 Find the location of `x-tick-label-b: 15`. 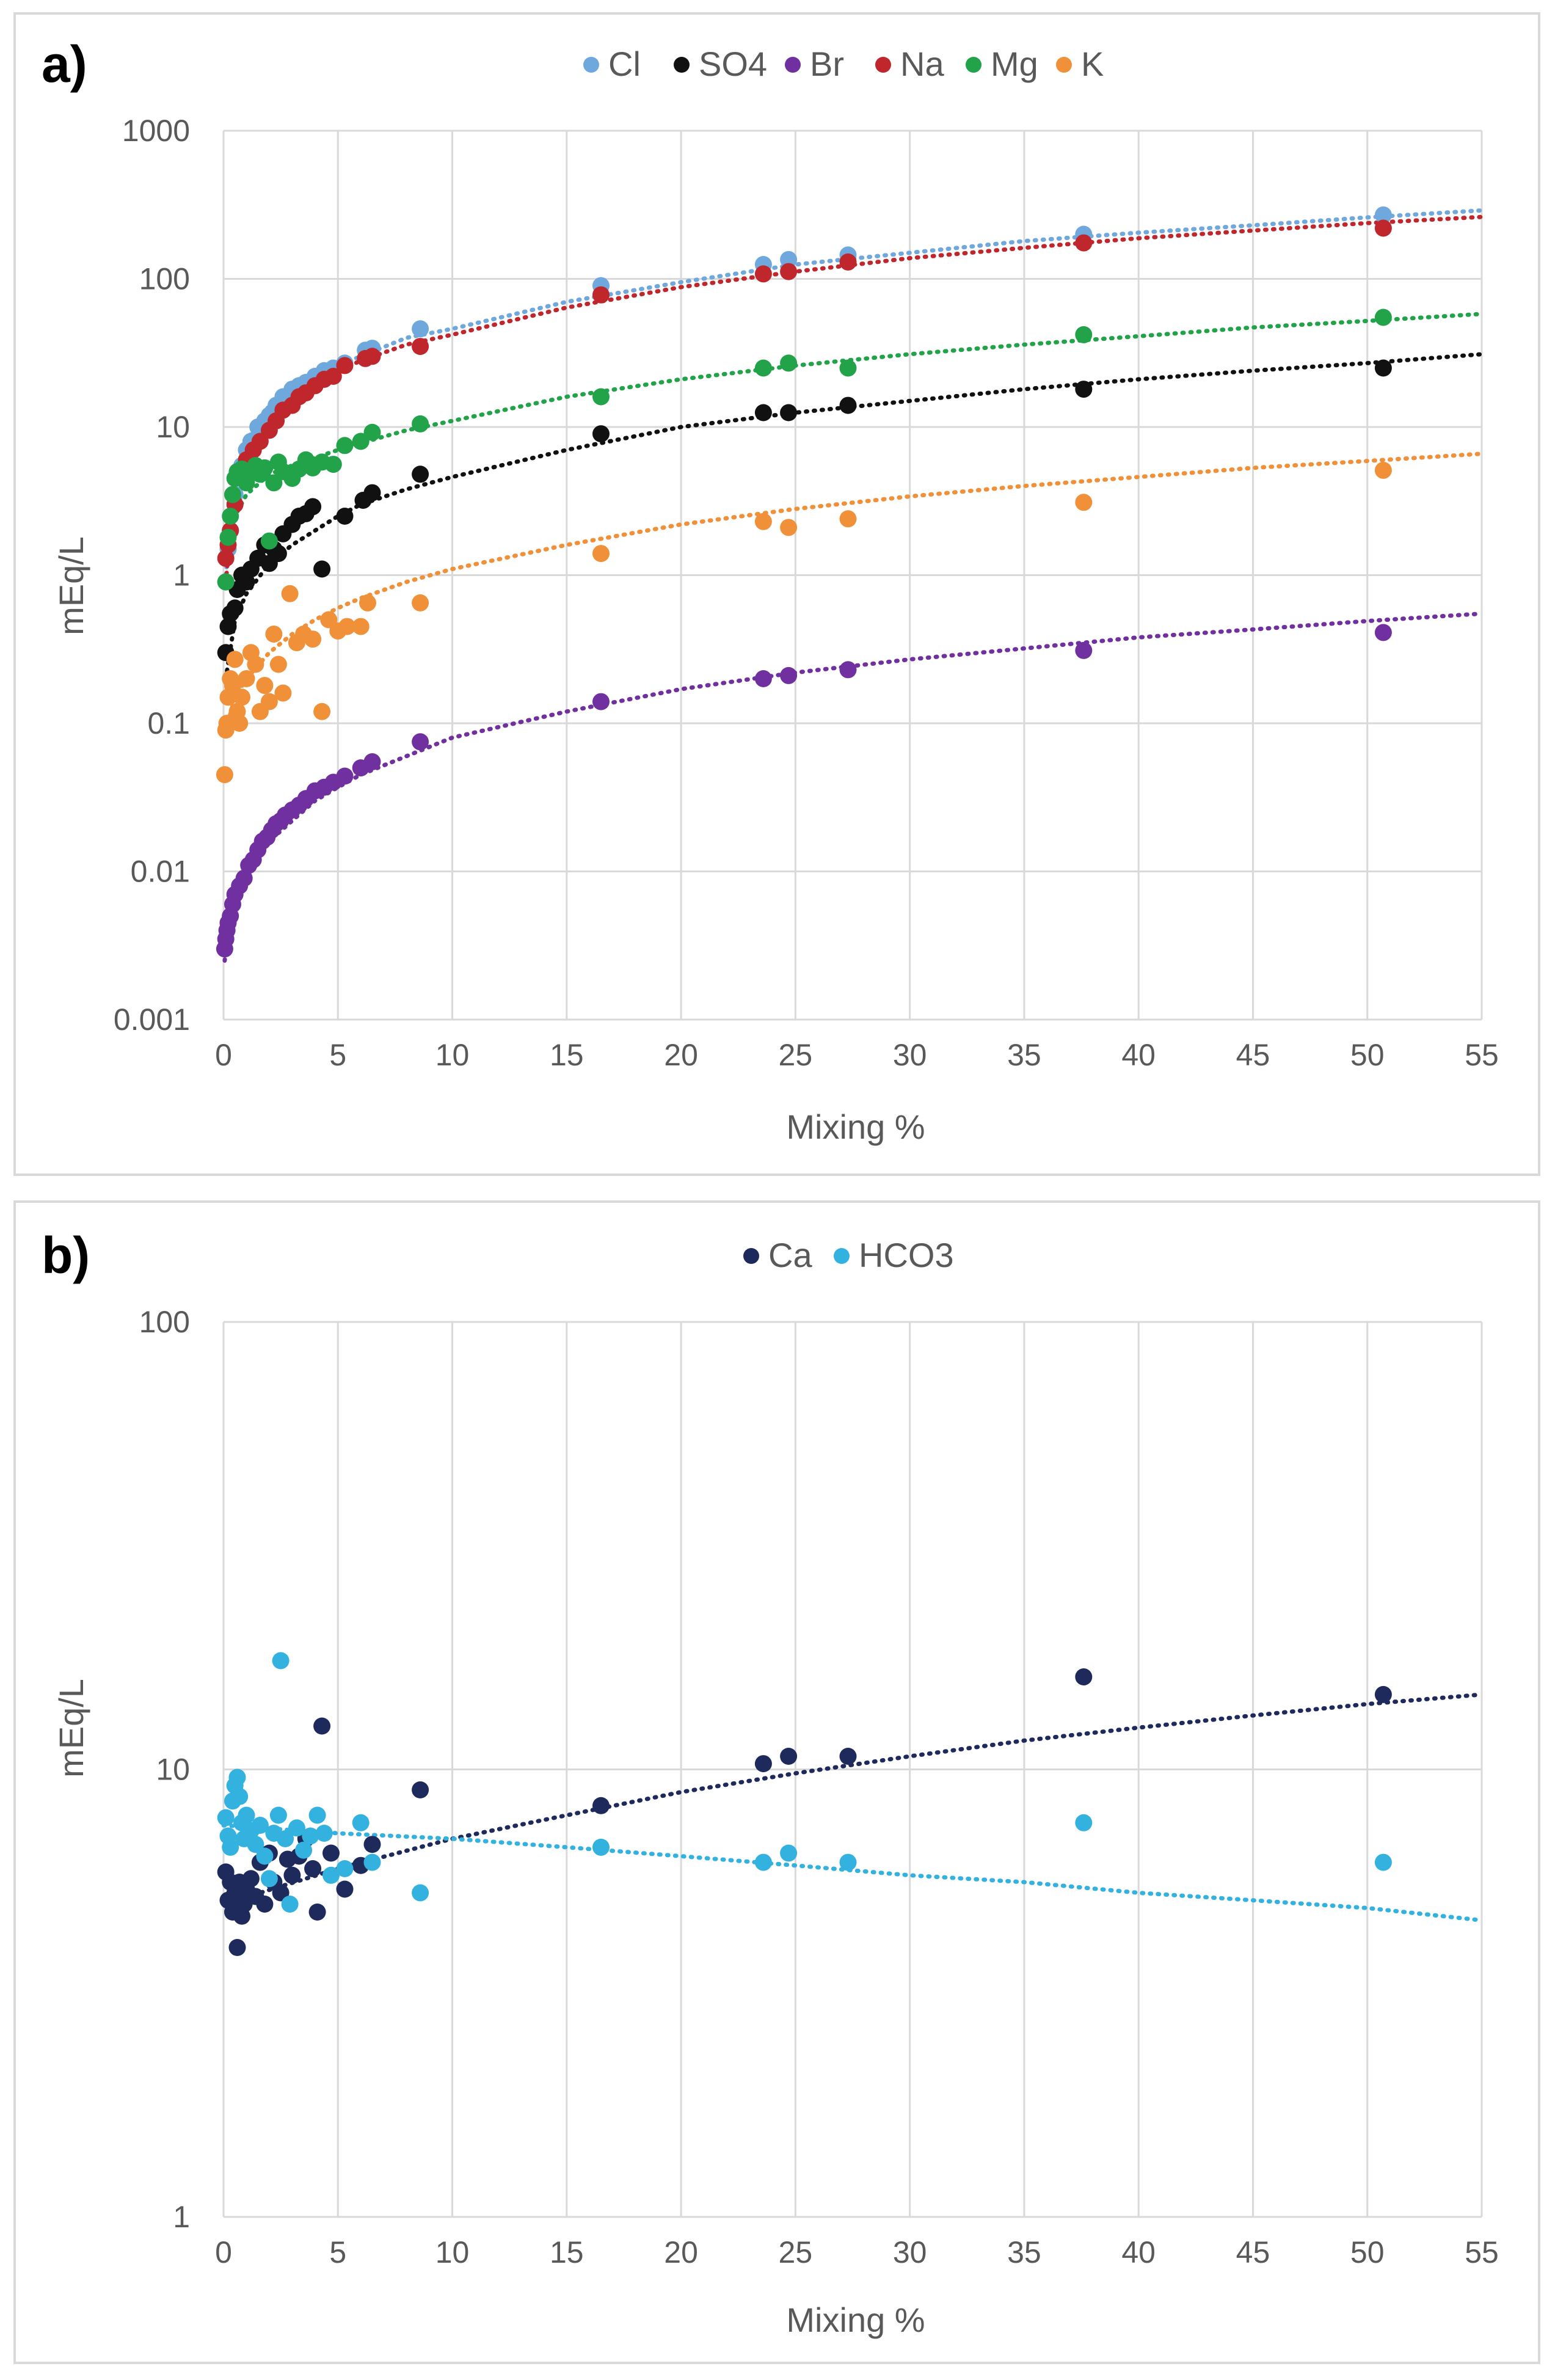

x-tick-label-b: 15 is located at coordinates (567, 2252).